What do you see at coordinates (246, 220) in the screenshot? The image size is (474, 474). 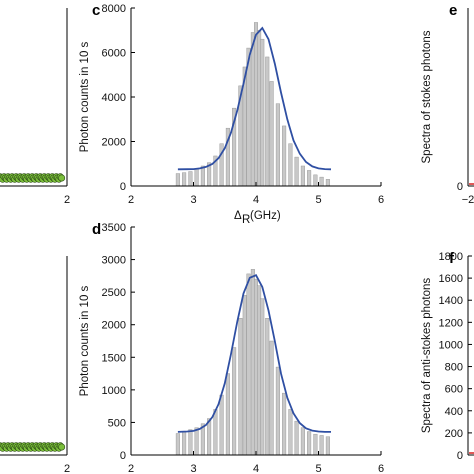 I see `x-axis-label-c-sub: R` at bounding box center [246, 220].